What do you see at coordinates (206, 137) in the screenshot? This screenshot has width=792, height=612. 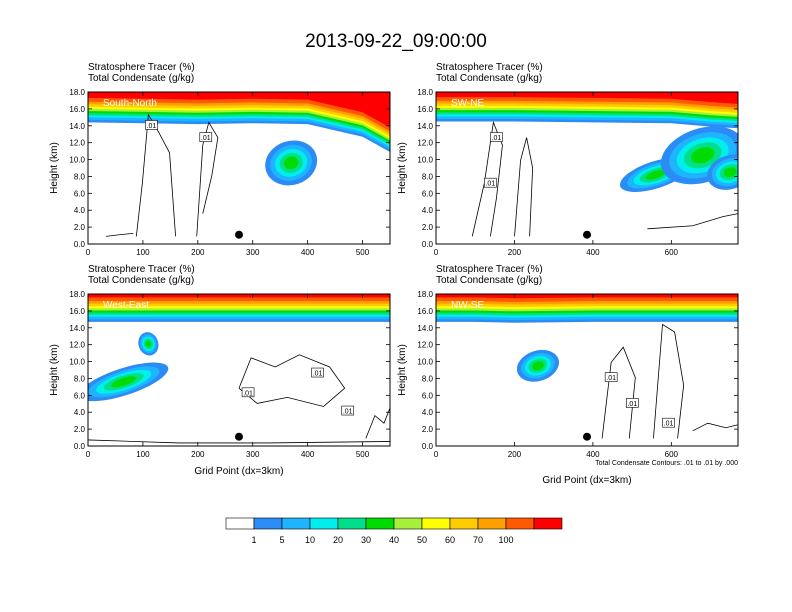 I see `panel1-contour-label-box` at bounding box center [206, 137].